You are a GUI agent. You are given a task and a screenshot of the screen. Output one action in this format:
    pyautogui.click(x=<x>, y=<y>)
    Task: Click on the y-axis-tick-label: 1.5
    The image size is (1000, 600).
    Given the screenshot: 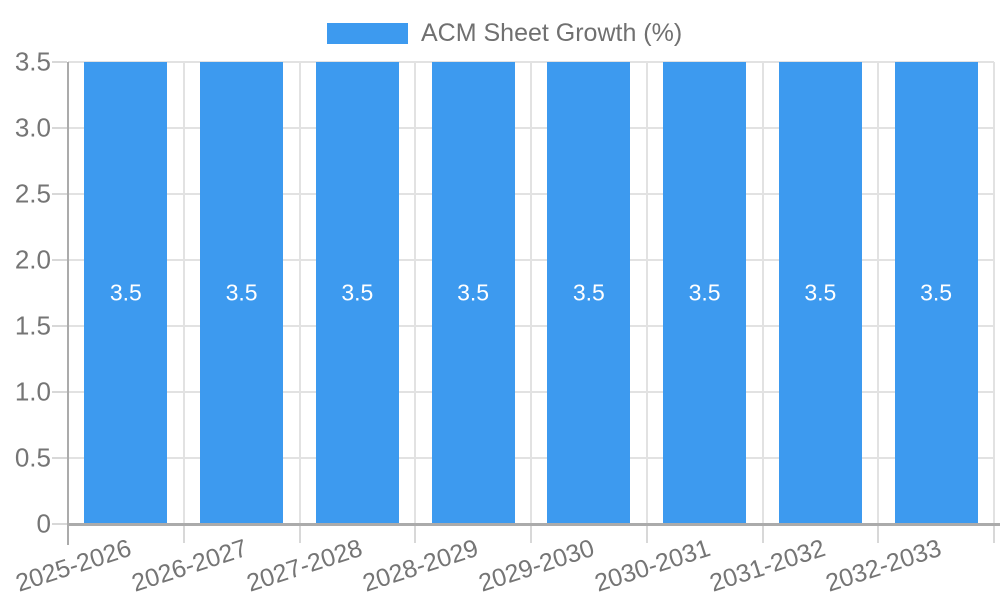 What is the action you would take?
    pyautogui.click(x=32, y=325)
    